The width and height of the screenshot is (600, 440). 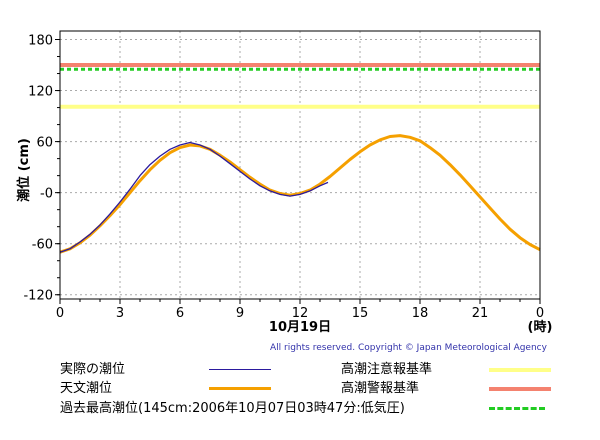 What do you see at coordinates (360, 313) in the screenshot?
I see `x-tick-label: 15` at bounding box center [360, 313].